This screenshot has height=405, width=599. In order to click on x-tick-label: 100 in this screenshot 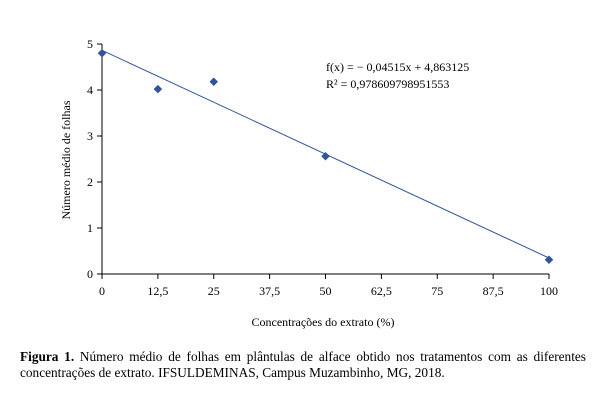, I will do `click(549, 291)`.